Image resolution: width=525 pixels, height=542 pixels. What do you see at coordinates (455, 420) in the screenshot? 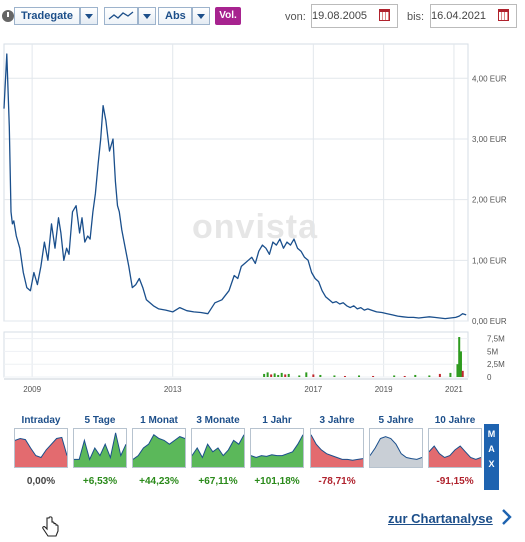
I see `timeframe-label: 10 Jahre` at bounding box center [455, 420].